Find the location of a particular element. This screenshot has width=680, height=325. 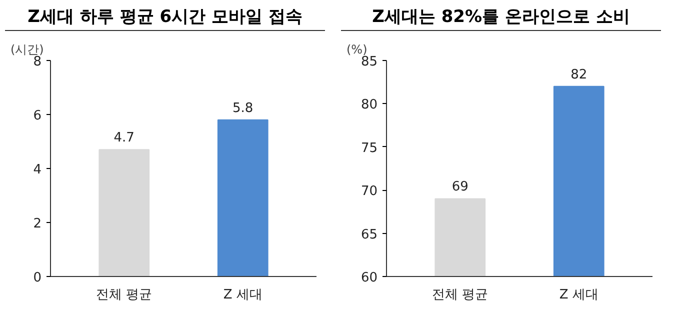

data-label: 69 is located at coordinates (460, 187).